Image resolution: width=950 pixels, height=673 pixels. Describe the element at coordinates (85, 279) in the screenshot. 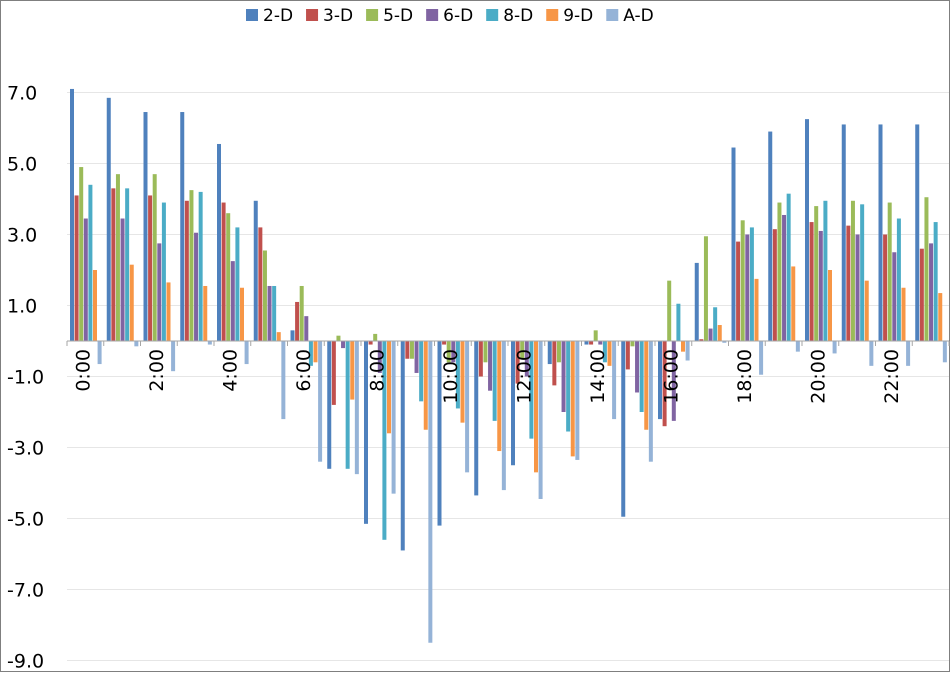

I see `bar-6-D-0:00` at that location.